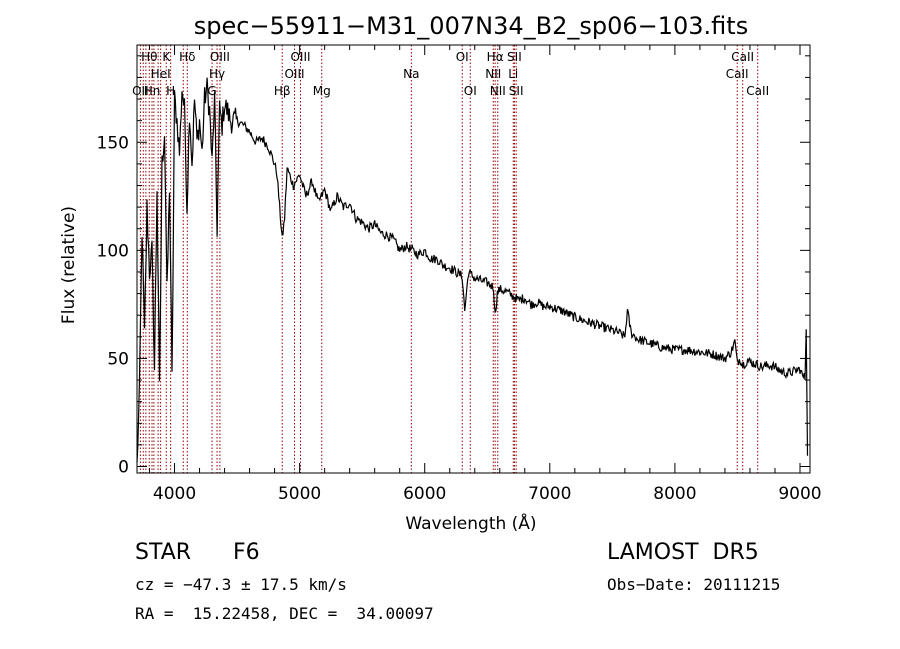  Describe the element at coordinates (152, 91) in the screenshot. I see `line-label: Hn` at that location.